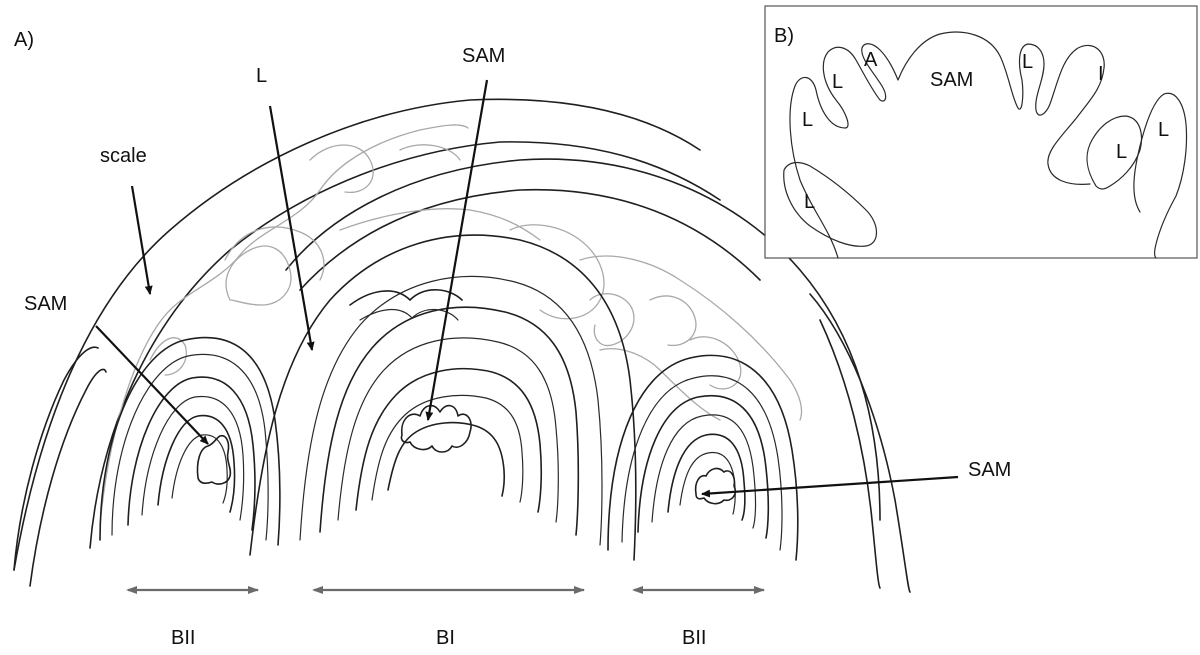  I want to click on right-bud-outlines, so click(703, 457).